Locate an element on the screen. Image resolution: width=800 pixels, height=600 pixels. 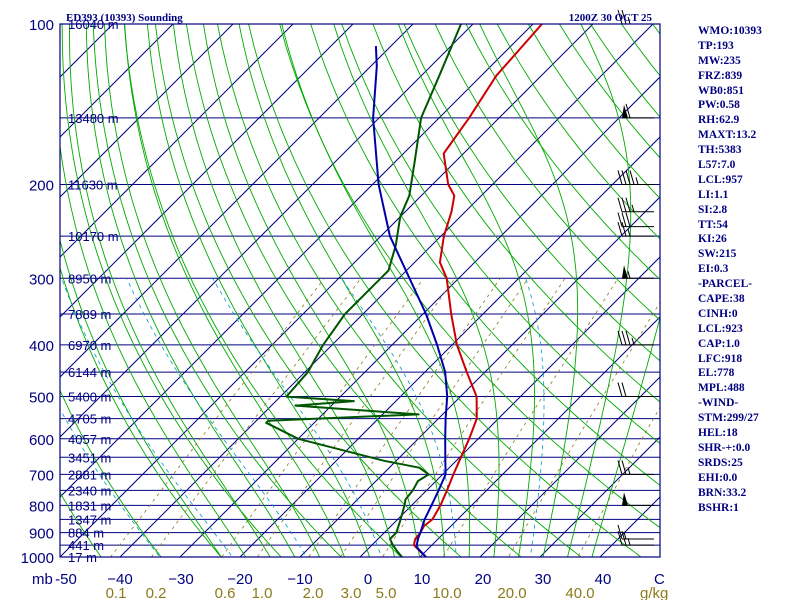
parcel-profile is located at coordinates (410, 301).